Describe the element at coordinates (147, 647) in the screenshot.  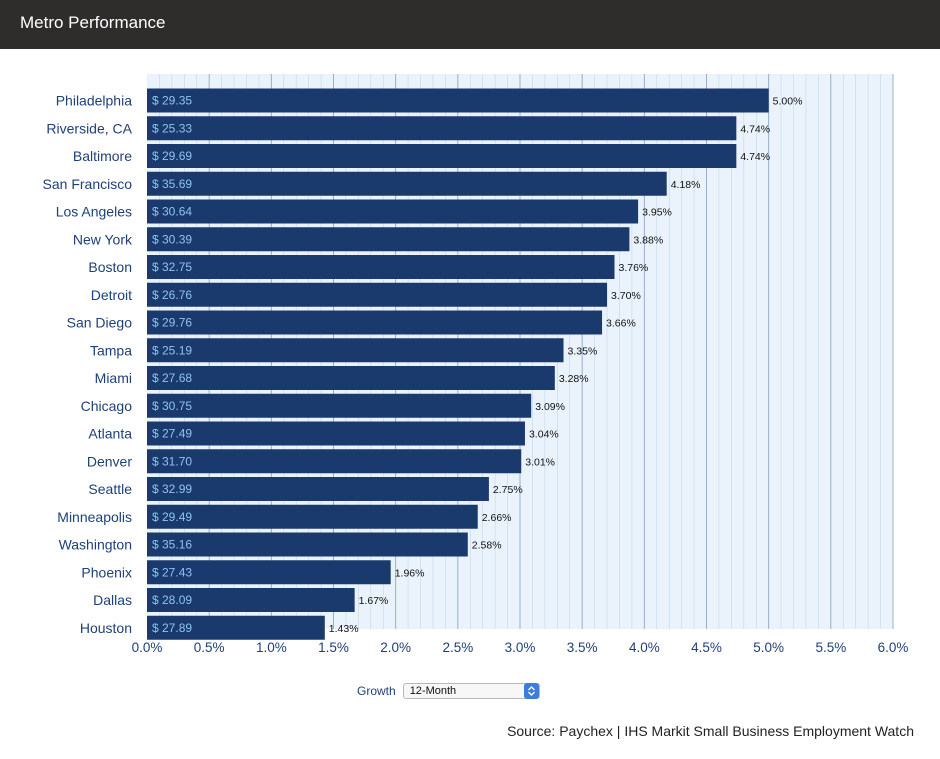
I see `x-tick-label: 0.0%` at that location.